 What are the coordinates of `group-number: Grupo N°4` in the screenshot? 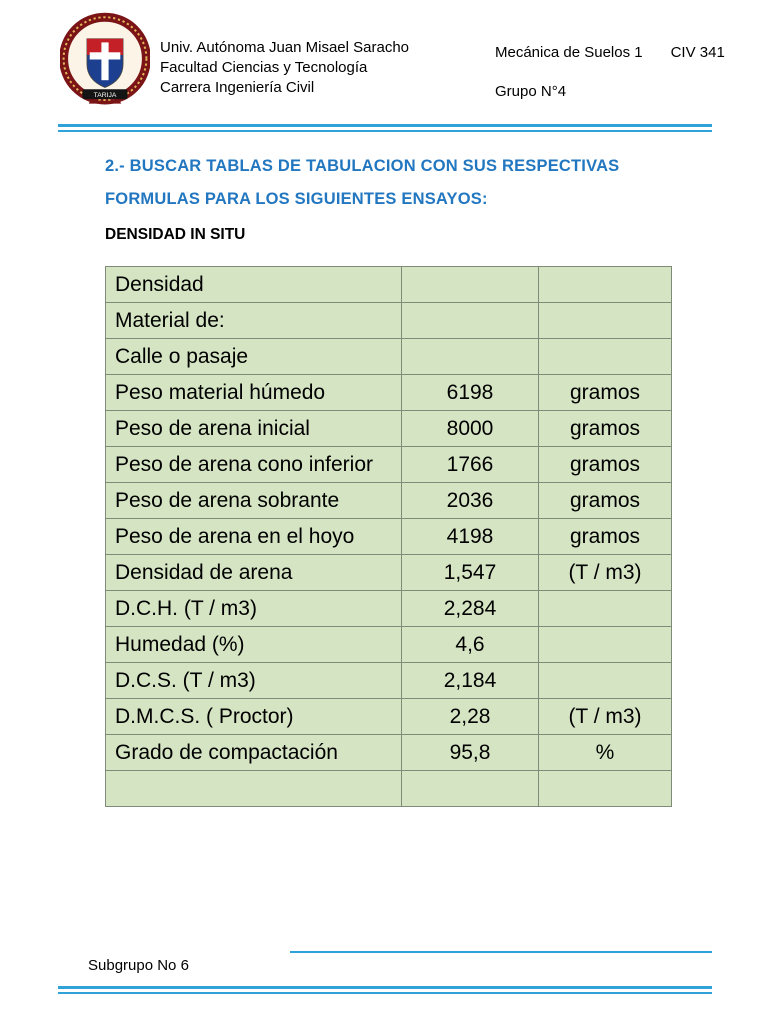 It's located at (531, 91).